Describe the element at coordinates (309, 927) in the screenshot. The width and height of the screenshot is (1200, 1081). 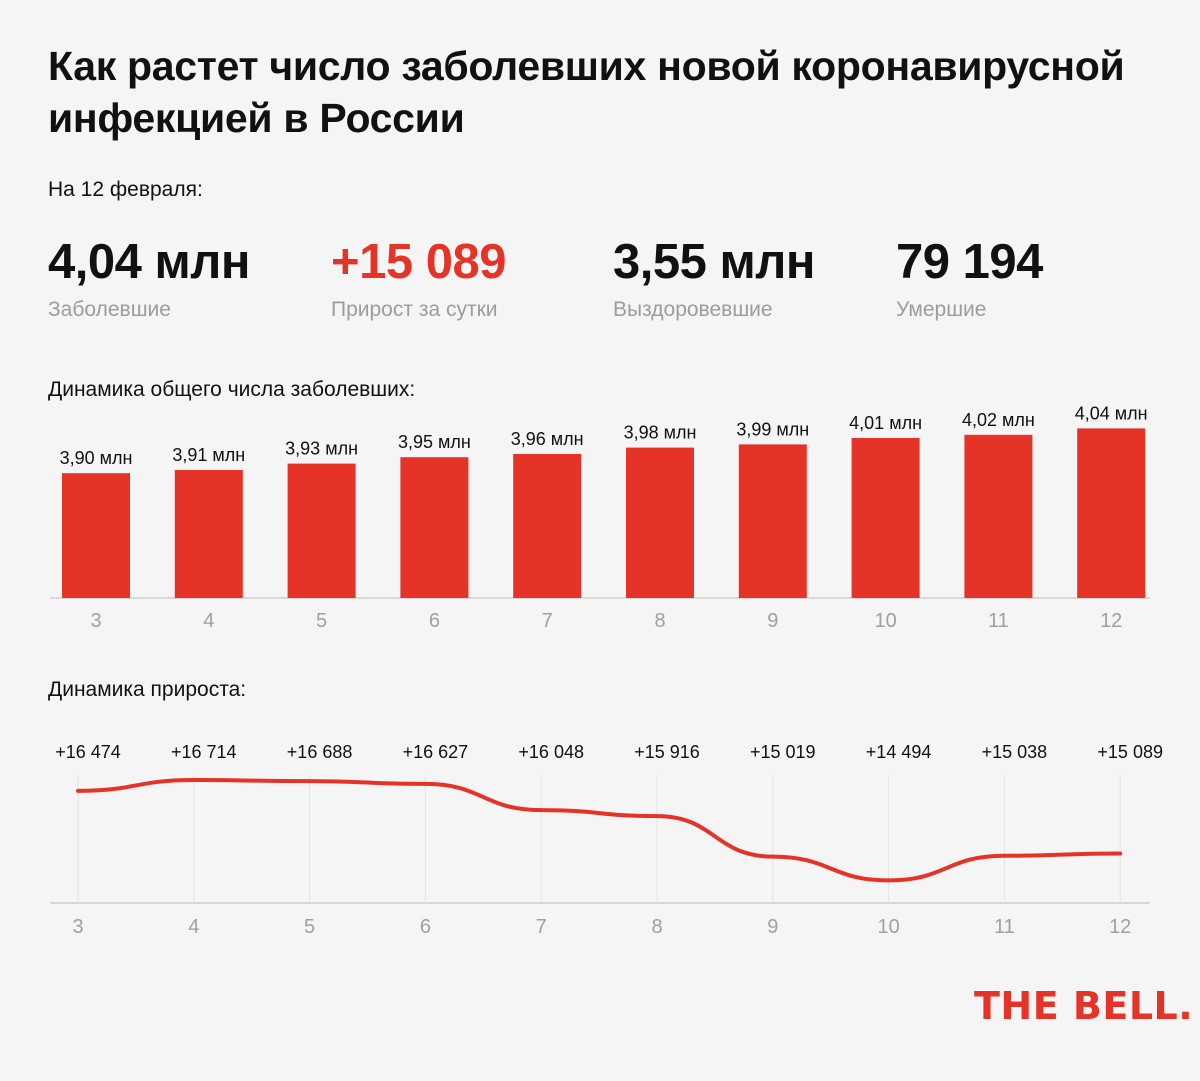
I see `line-x-tick-label: 5` at that location.